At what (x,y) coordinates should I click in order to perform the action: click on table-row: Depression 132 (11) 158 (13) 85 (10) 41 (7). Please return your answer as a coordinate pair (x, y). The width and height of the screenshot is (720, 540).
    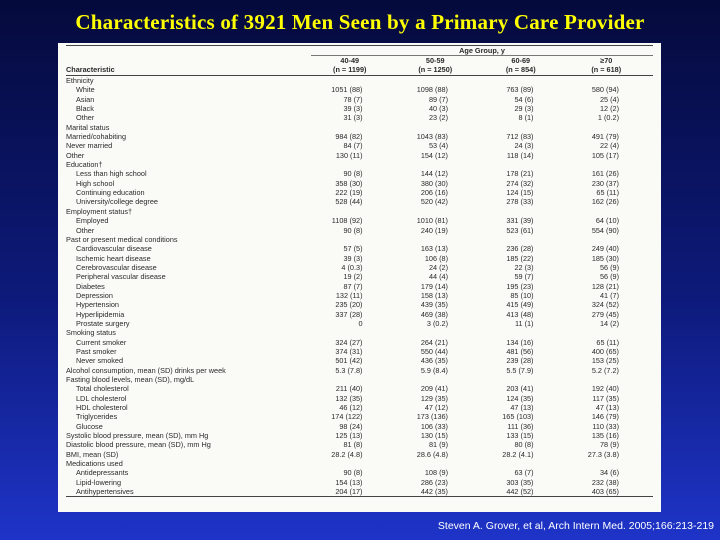
    Looking at the image, I should click on (359, 295).